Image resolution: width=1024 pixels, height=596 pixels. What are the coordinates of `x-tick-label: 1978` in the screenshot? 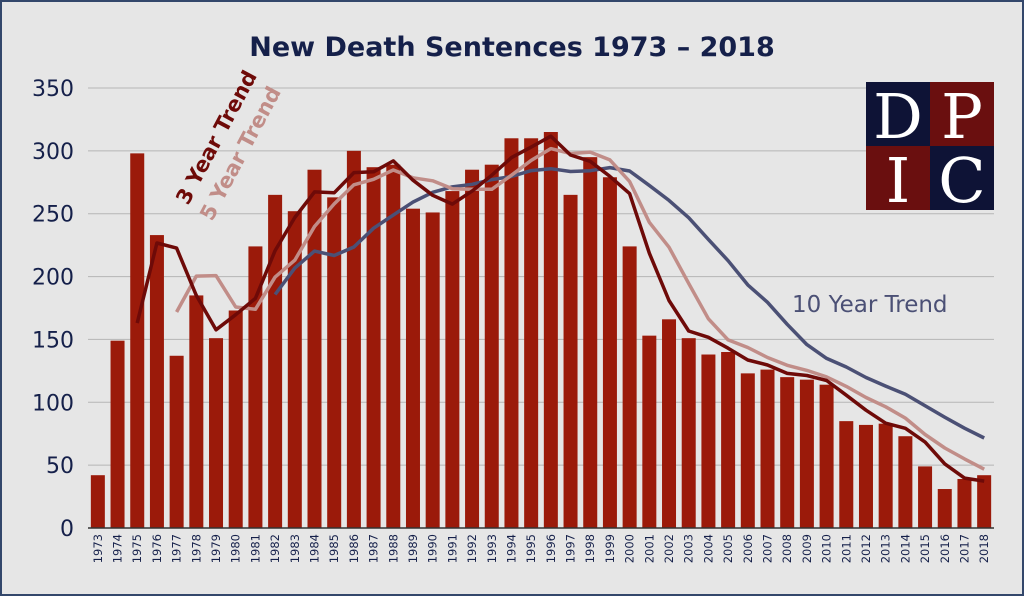 It's located at (196, 548).